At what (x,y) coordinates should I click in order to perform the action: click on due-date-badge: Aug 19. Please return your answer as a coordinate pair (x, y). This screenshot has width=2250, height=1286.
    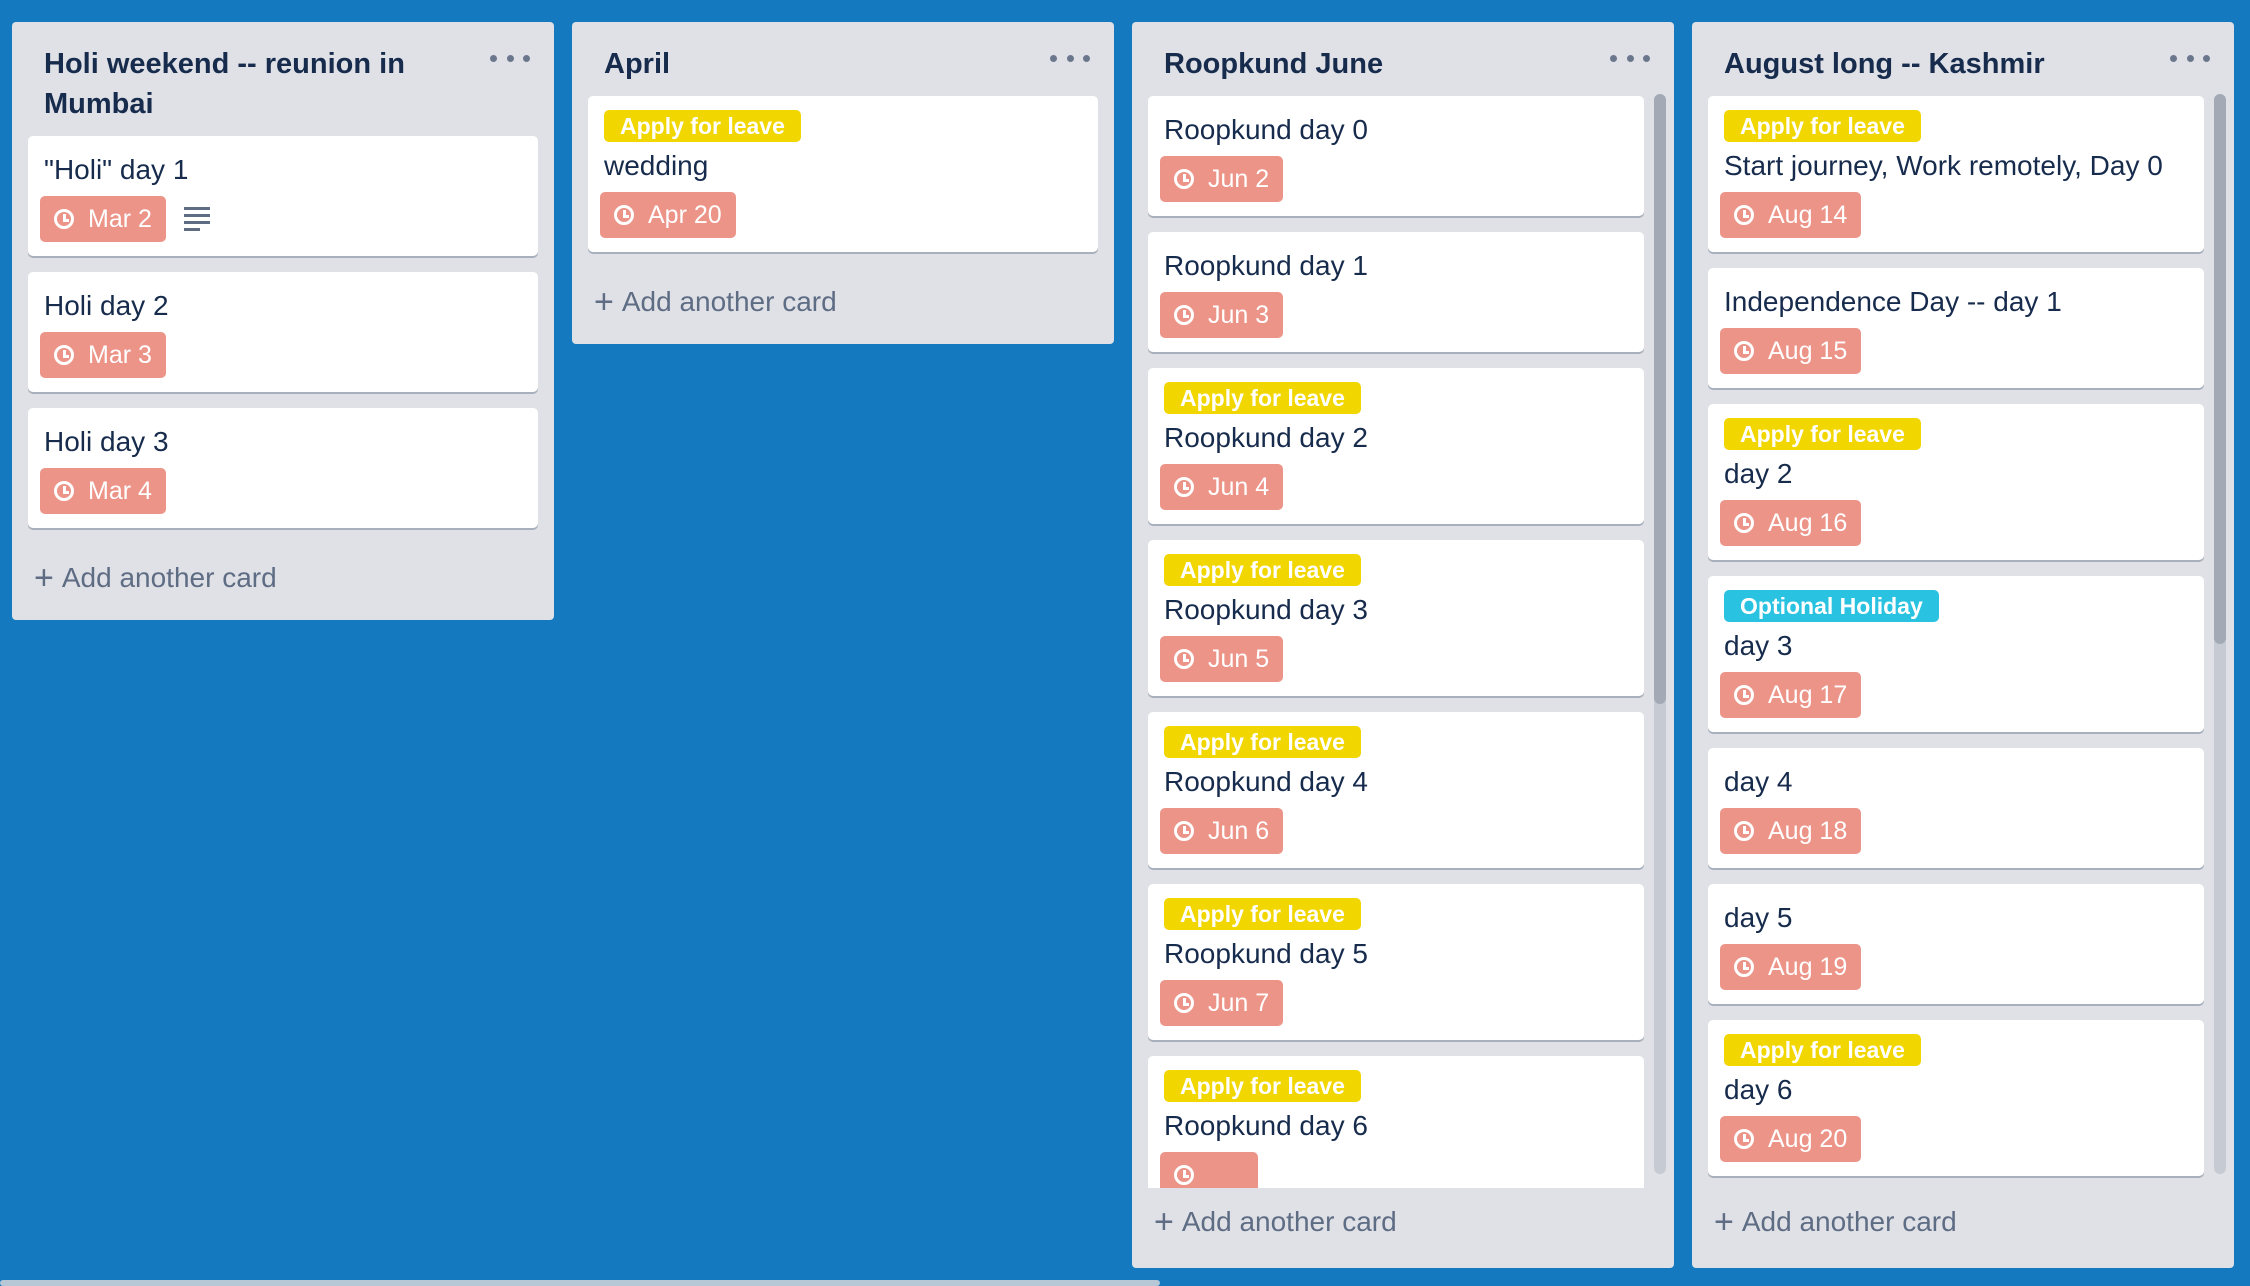
    Looking at the image, I should click on (1791, 967).